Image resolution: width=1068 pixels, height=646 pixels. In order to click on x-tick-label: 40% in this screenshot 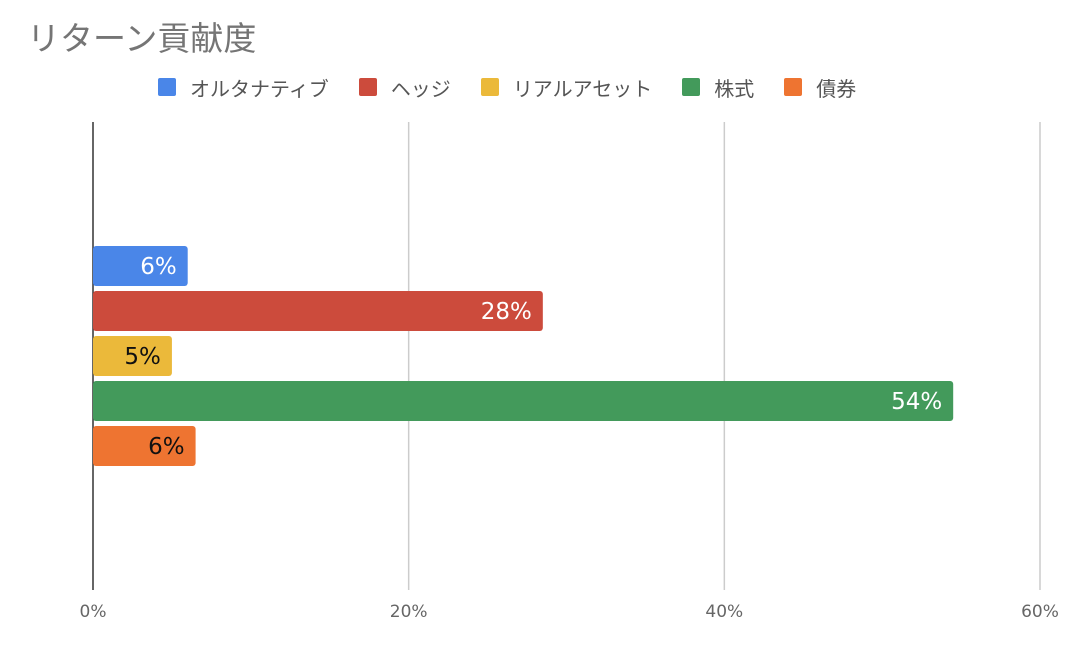, I will do `click(724, 612)`.